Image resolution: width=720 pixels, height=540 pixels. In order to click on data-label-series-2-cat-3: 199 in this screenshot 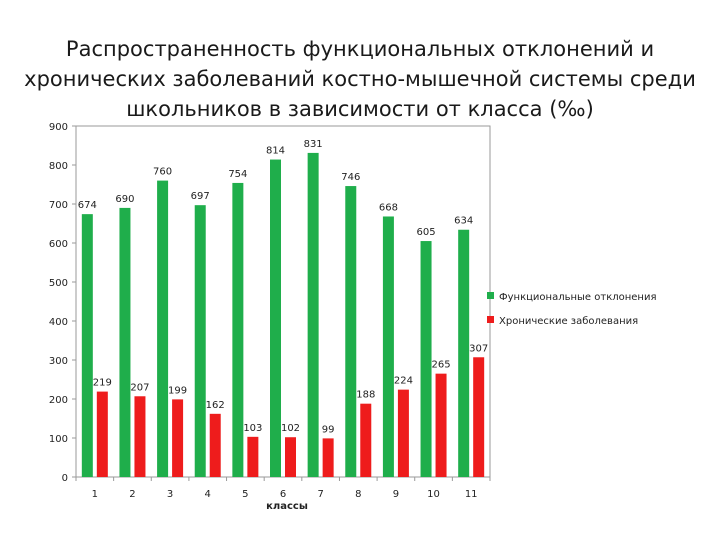, I will do `click(177, 390)`.